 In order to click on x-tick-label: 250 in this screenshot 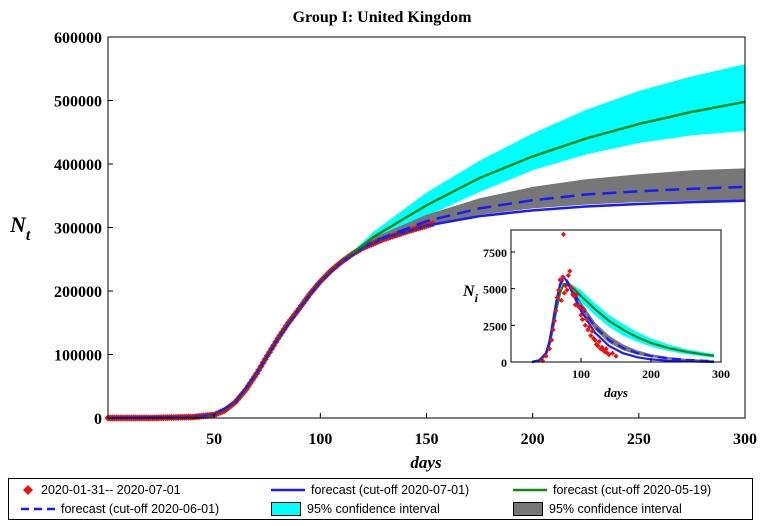, I will do `click(639, 439)`.